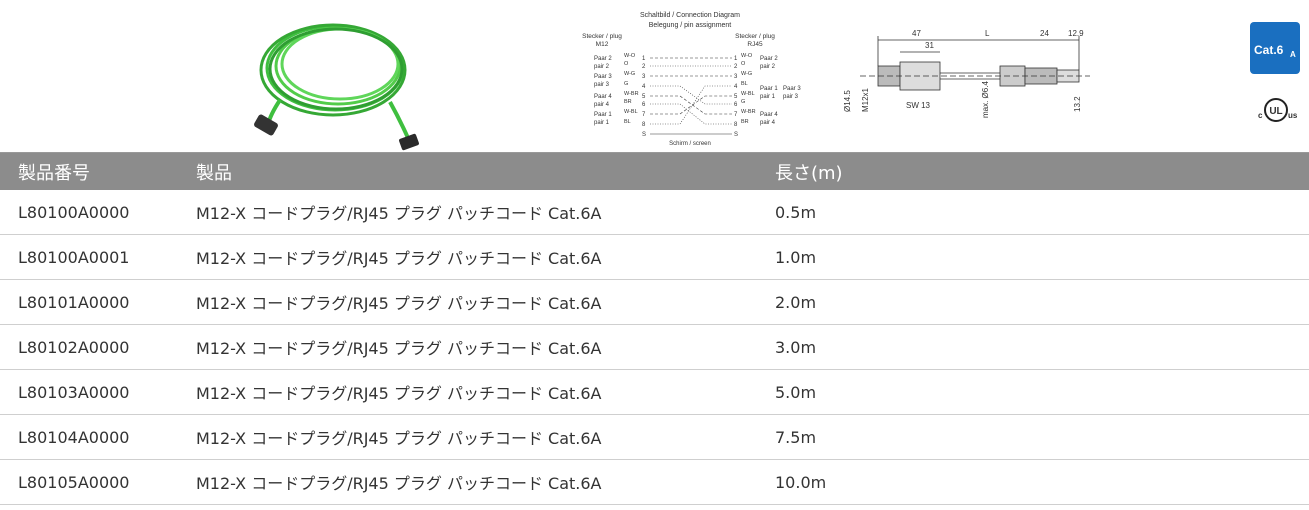 The height and width of the screenshot is (510, 1309). What do you see at coordinates (98, 212) in the screenshot?
I see `table-cell: L80100A0000` at bounding box center [98, 212].